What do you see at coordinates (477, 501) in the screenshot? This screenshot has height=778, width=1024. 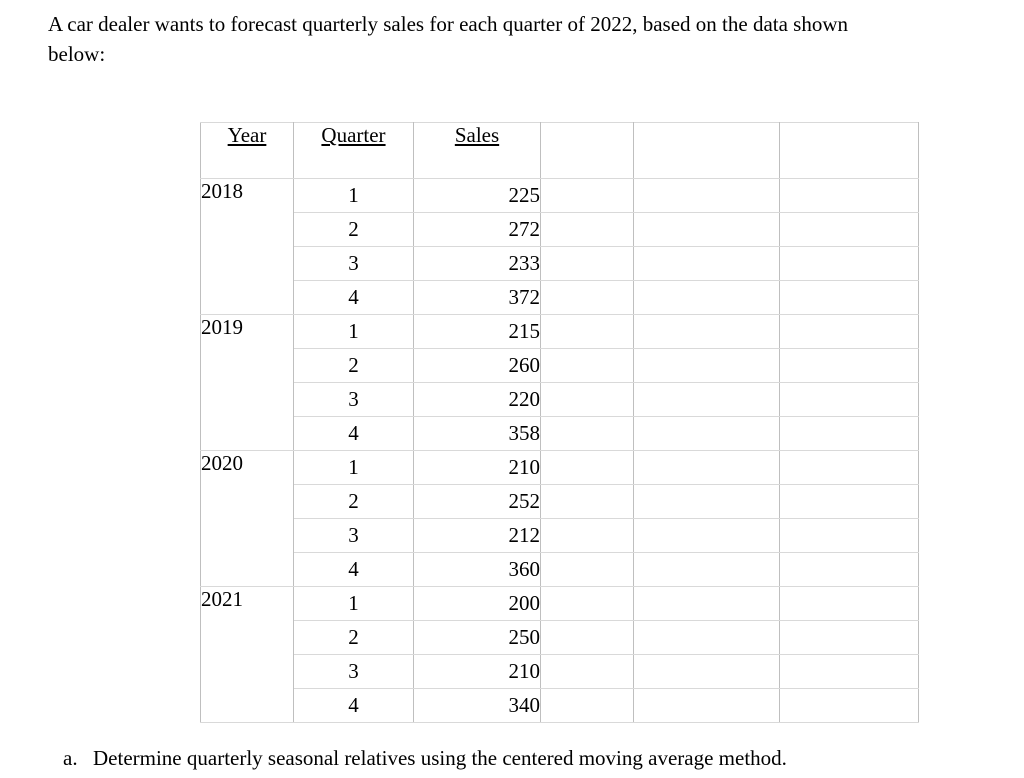 I see `sales-cell: 252` at bounding box center [477, 501].